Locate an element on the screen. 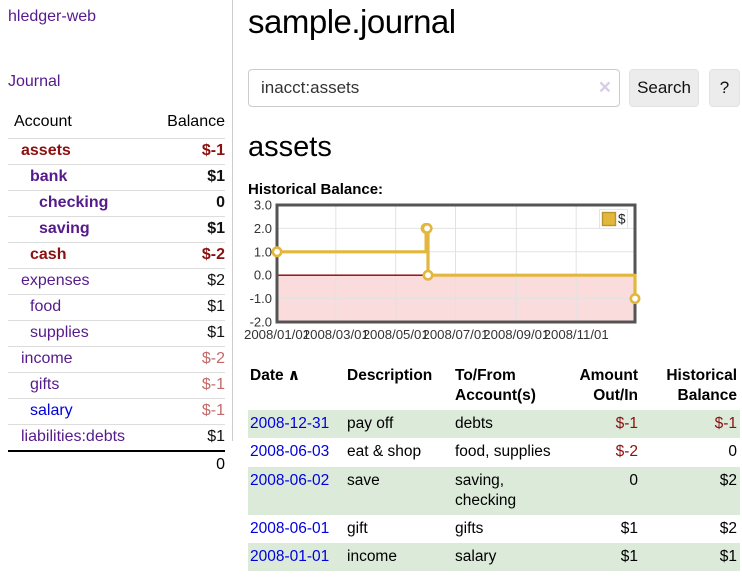 Image resolution: width=742 pixels, height=582 pixels. account-link-gifts: gifts is located at coordinates (45, 384).